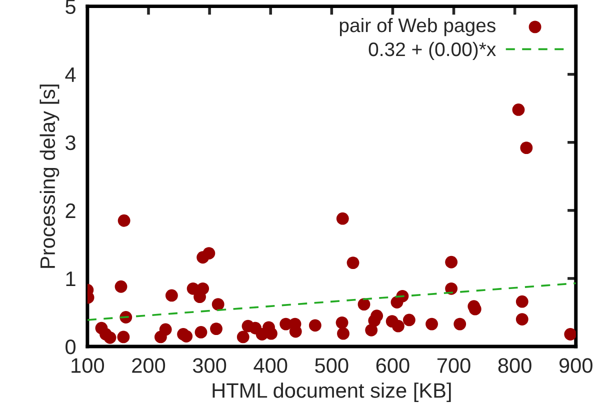 The height and width of the screenshot is (420, 603). I want to click on x-tick-label: 800, so click(515, 365).